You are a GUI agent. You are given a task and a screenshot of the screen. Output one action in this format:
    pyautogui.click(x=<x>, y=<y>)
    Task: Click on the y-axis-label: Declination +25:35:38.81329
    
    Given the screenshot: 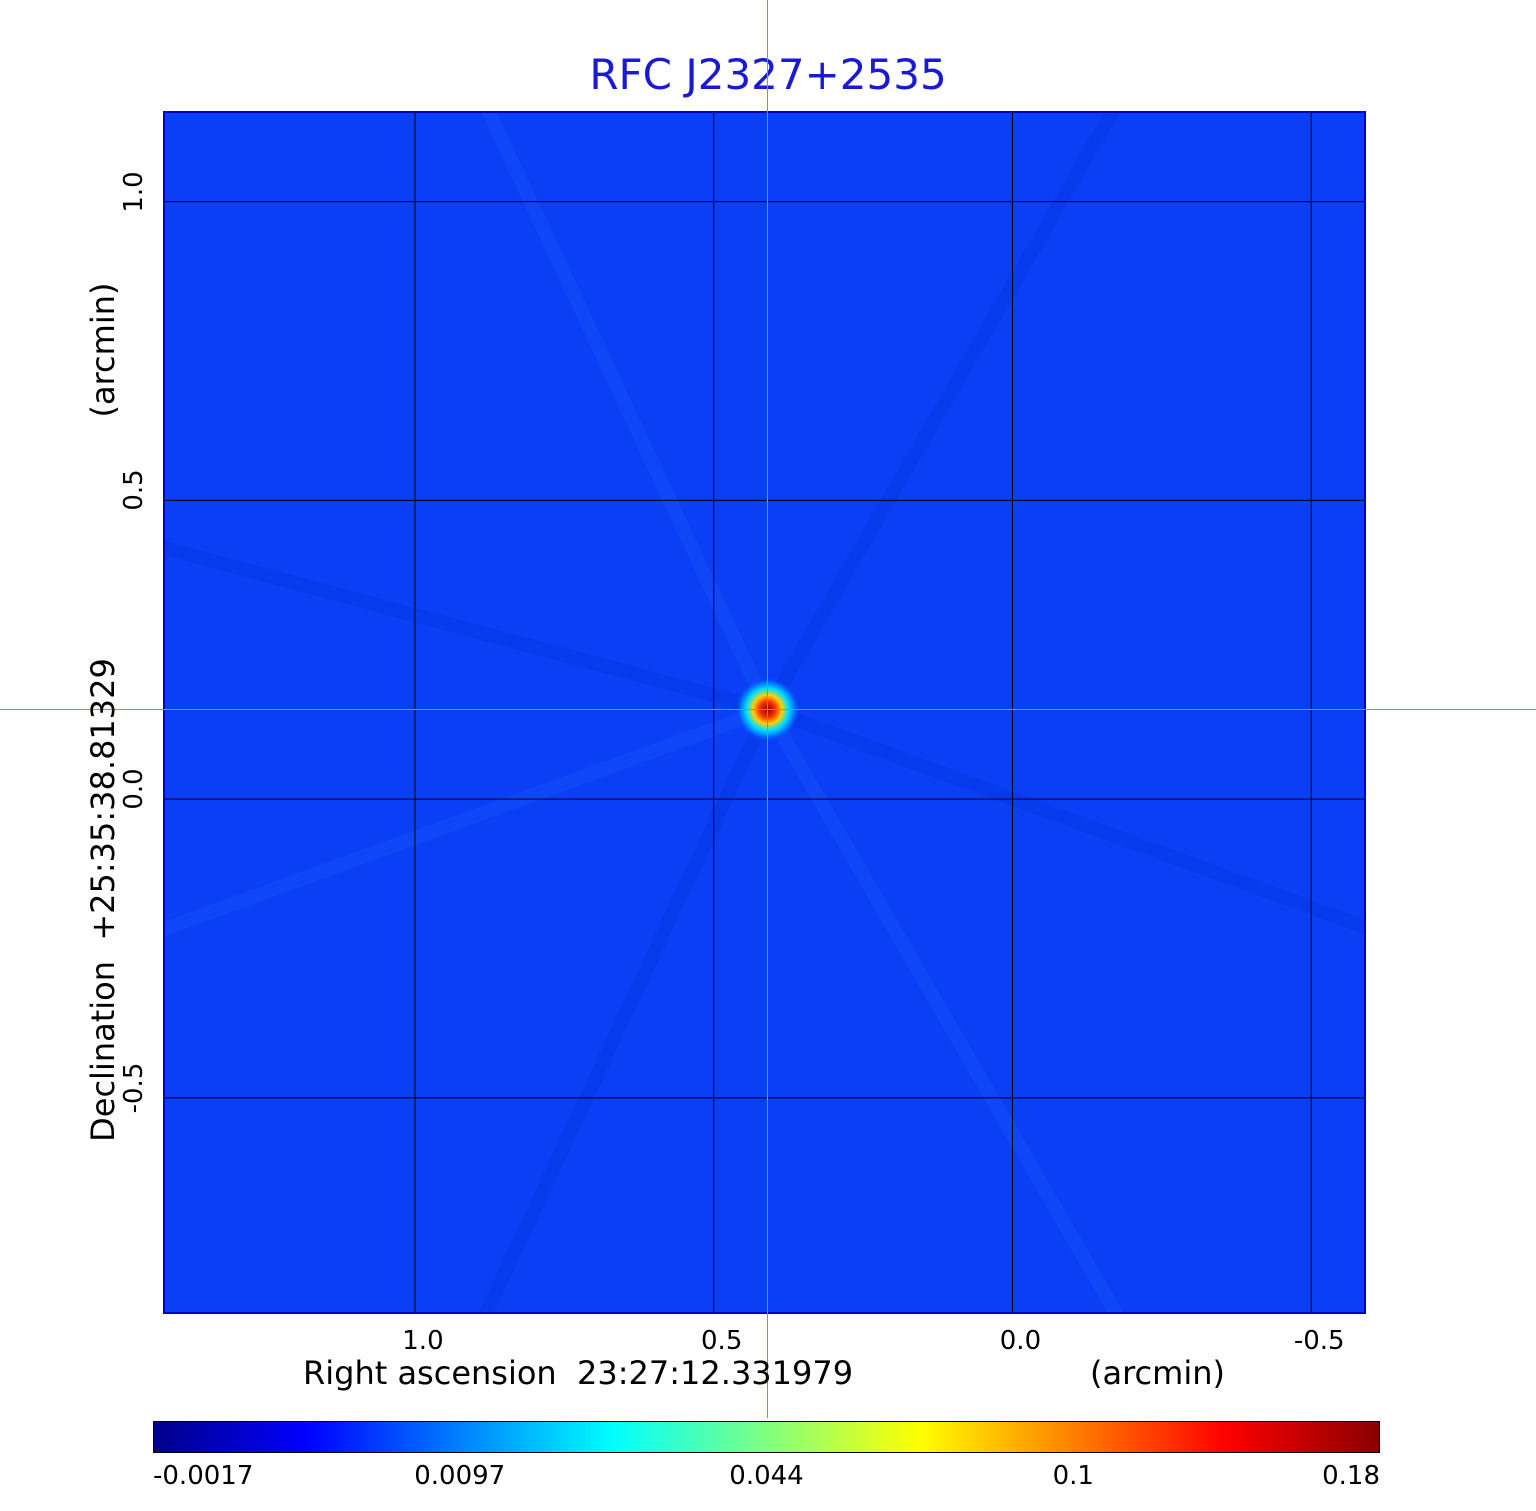 What is the action you would take?
    pyautogui.click(x=103, y=900)
    